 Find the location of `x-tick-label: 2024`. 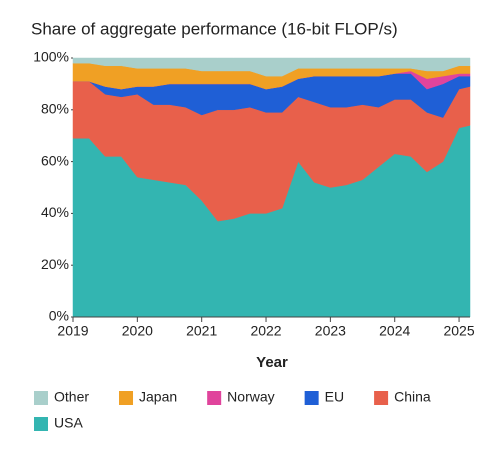

x-tick-label: 2024 is located at coordinates (394, 331).